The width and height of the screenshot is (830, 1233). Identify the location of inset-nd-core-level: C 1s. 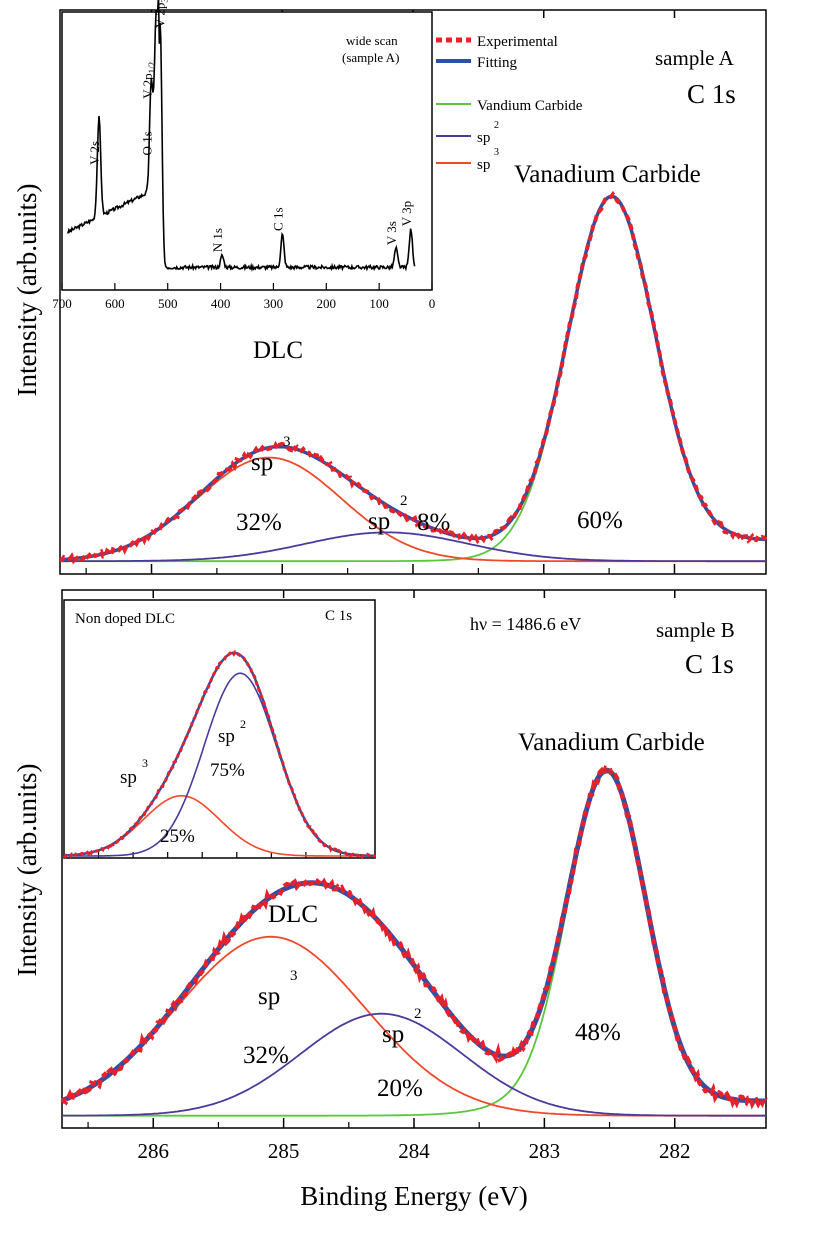
(338, 616).